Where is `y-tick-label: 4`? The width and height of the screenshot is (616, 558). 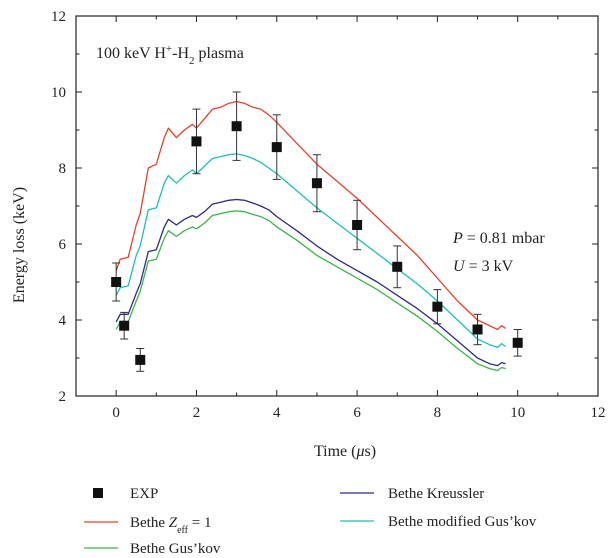
y-tick-label: 4 is located at coordinates (63, 321).